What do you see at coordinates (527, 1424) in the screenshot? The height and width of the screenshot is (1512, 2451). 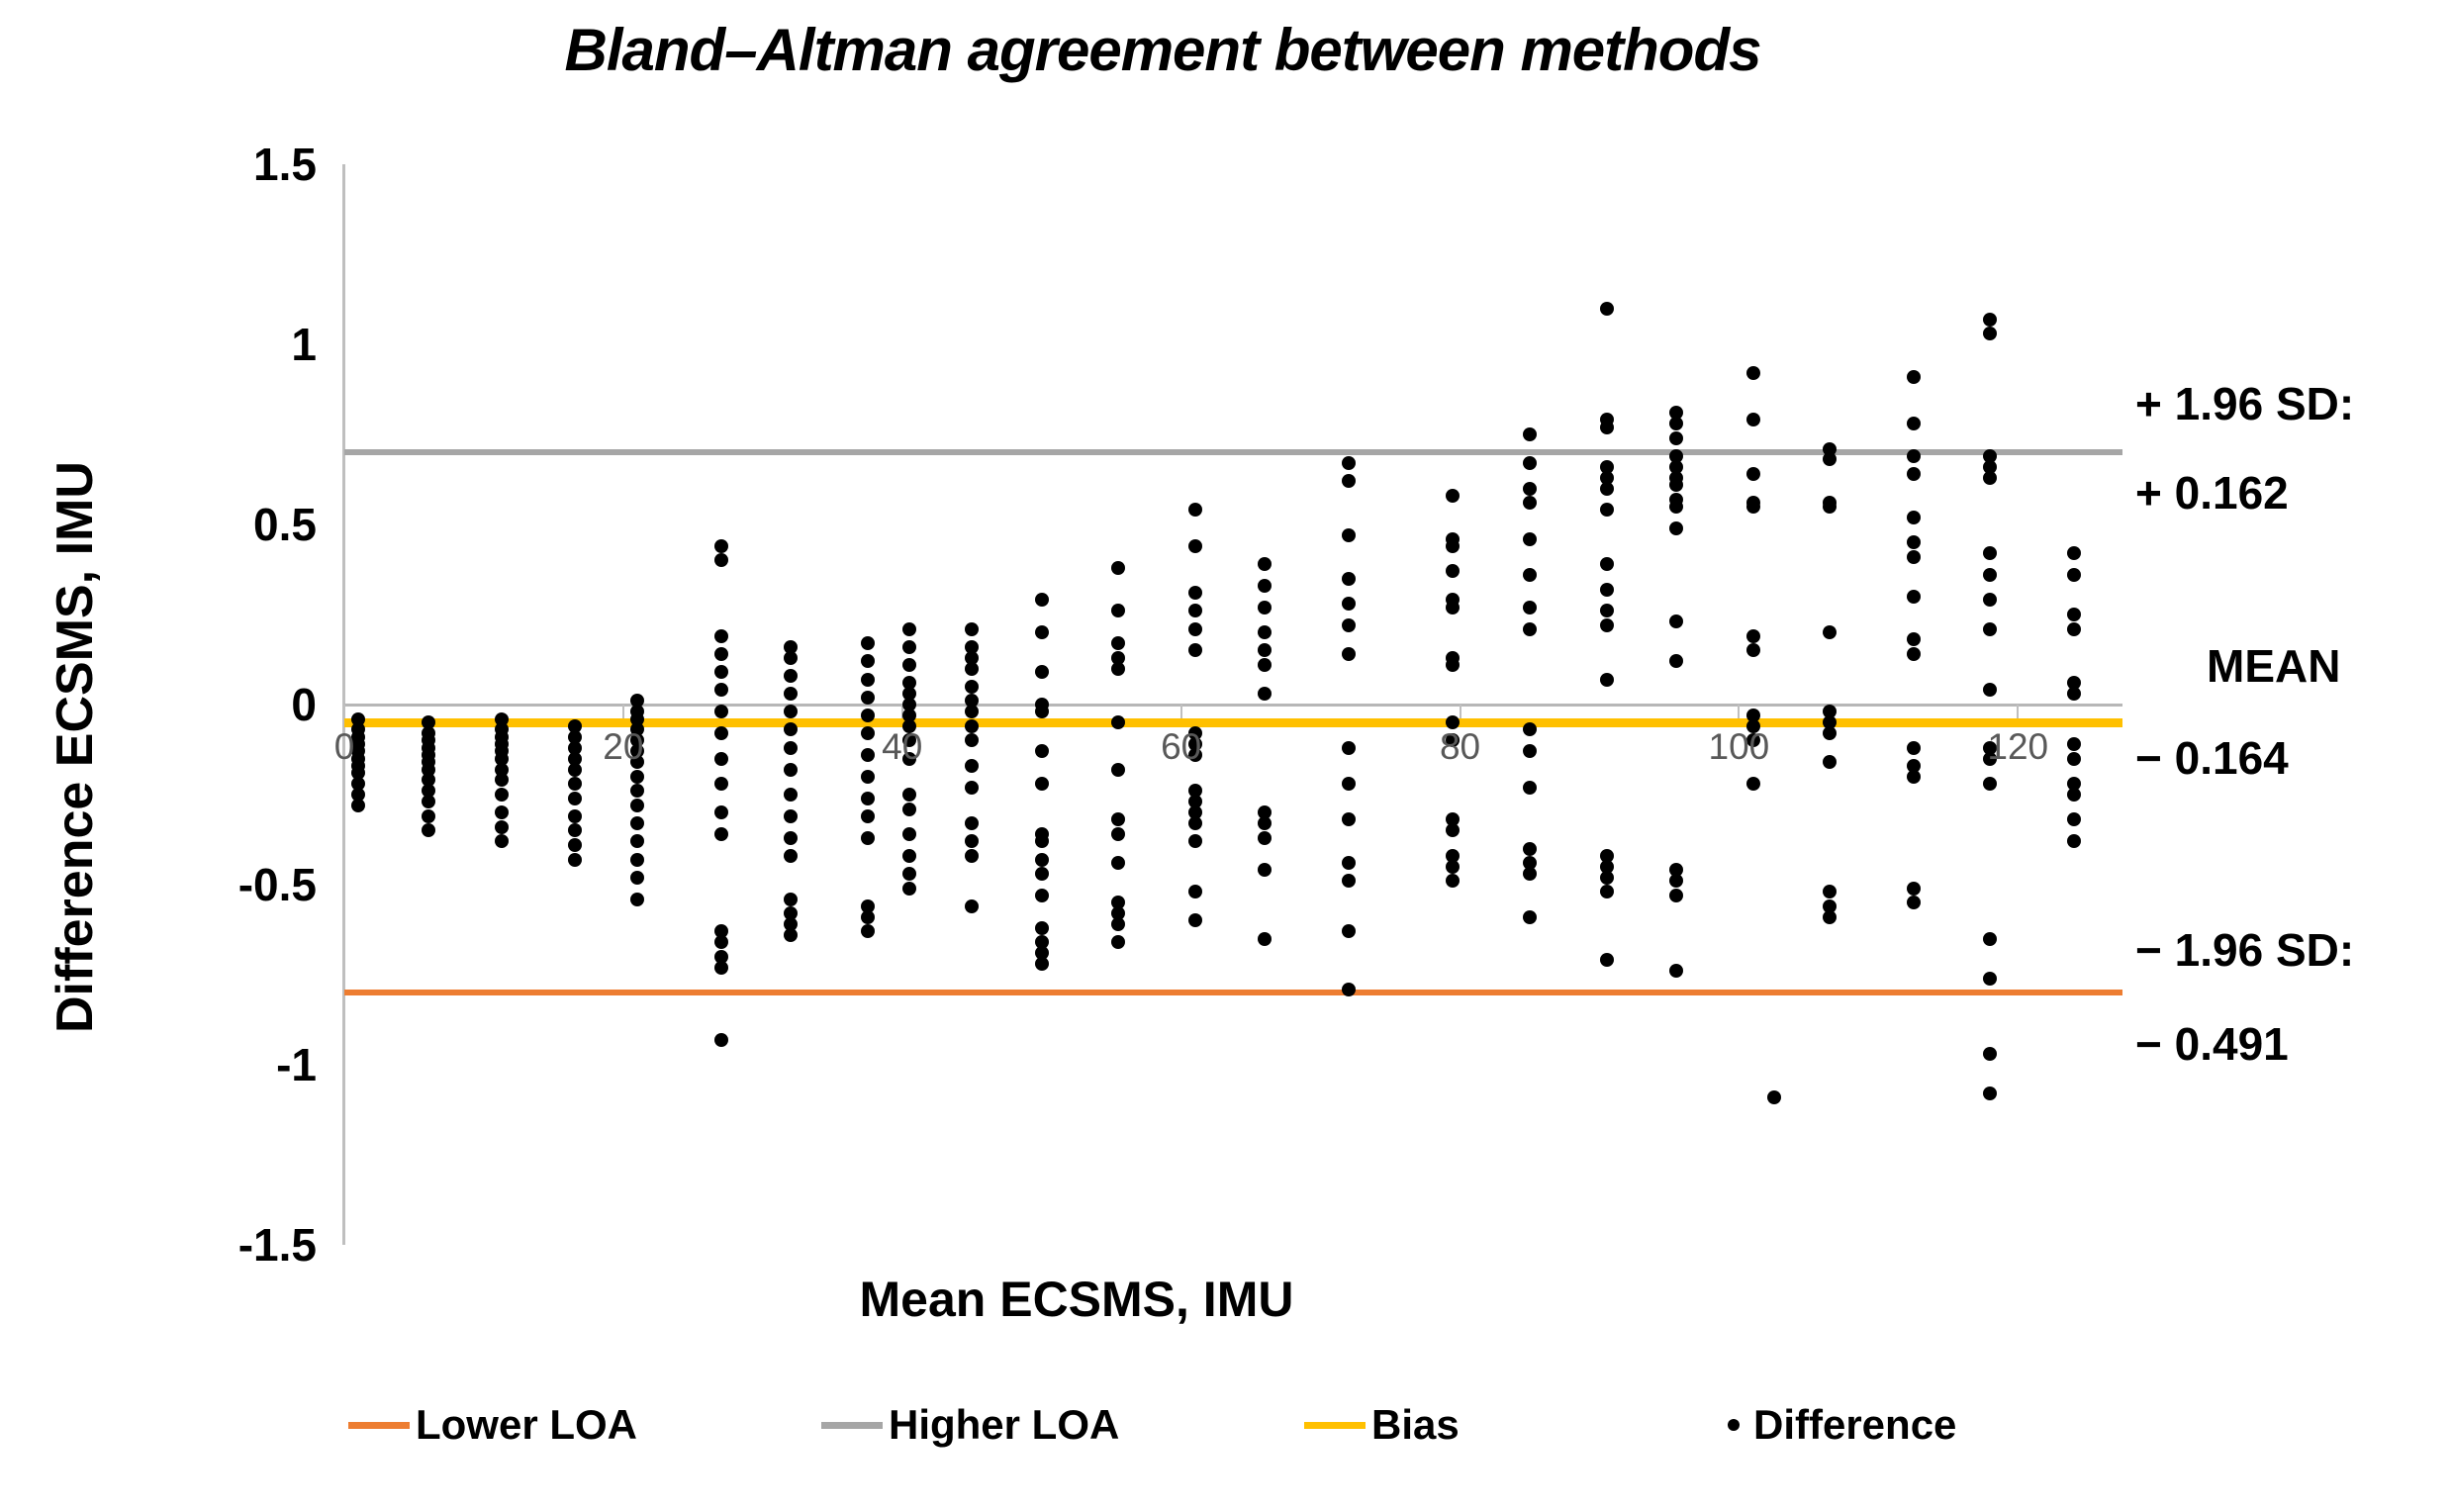 I see `legend-label: Lower LOA` at bounding box center [527, 1424].